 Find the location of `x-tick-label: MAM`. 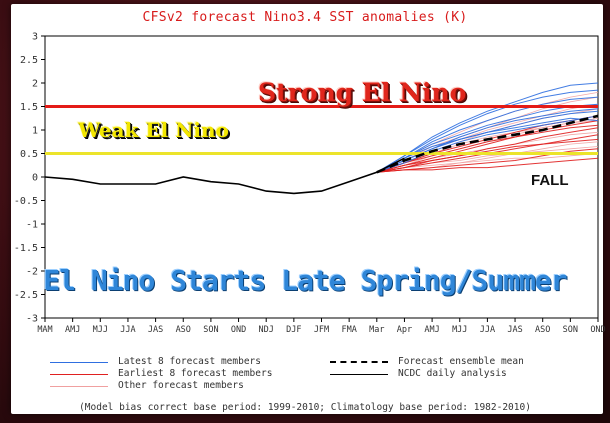

x-tick-label: MAM is located at coordinates (44, 330).